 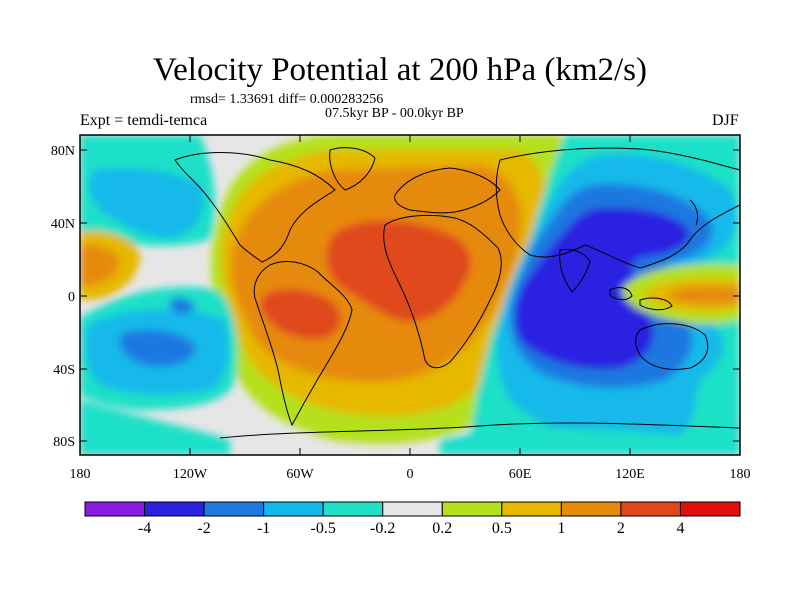 I want to click on colorbar-label: -2, so click(x=204, y=528).